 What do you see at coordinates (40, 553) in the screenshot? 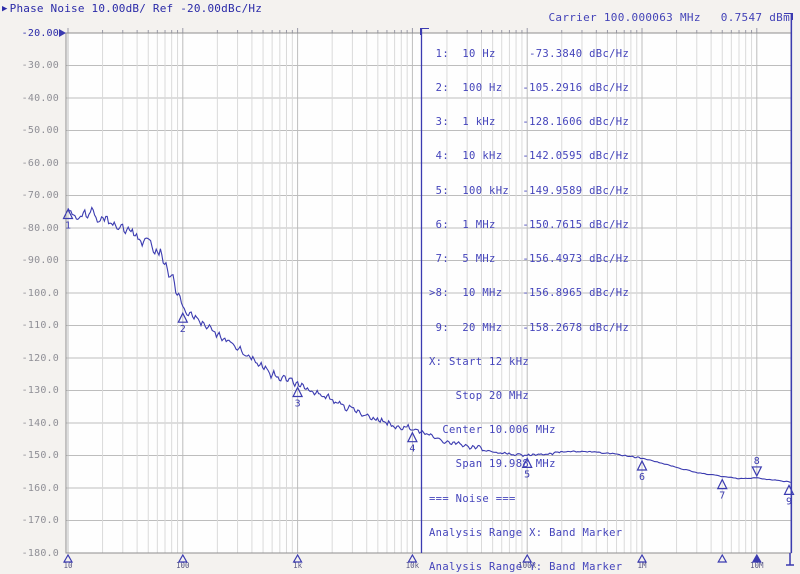
I see `y-axis-label: -180.0` at bounding box center [40, 553].